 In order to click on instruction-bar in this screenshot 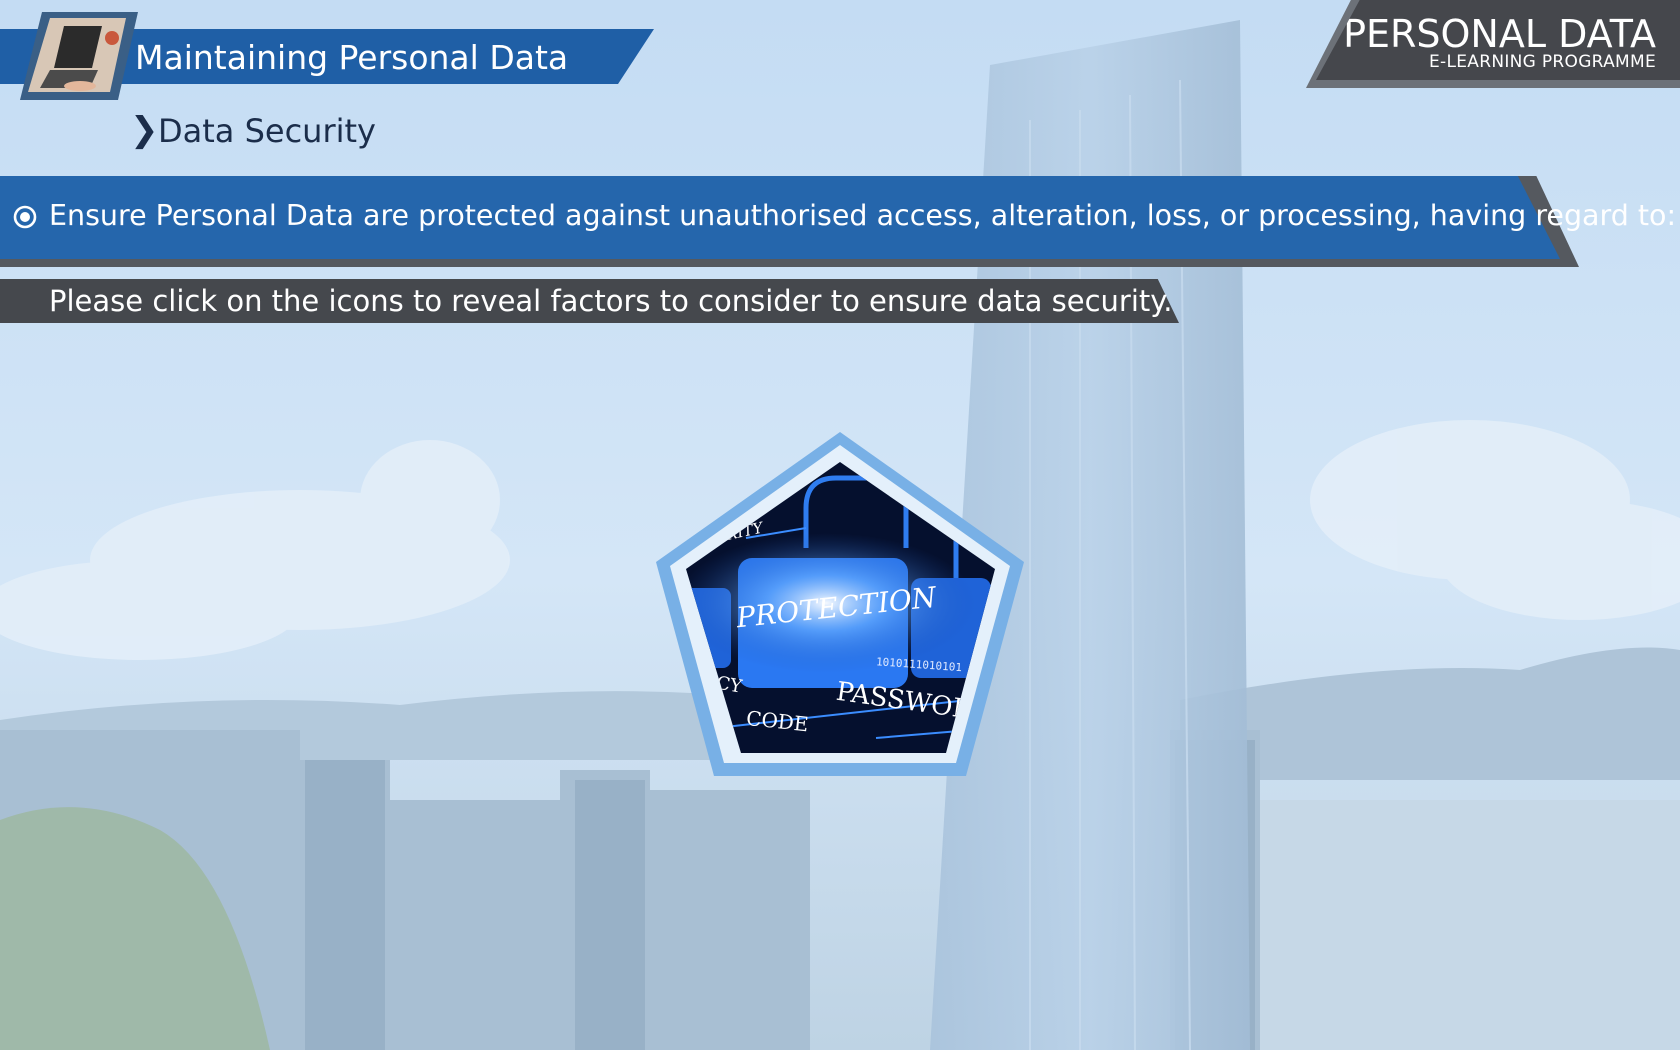, I will do `click(589, 301)`.